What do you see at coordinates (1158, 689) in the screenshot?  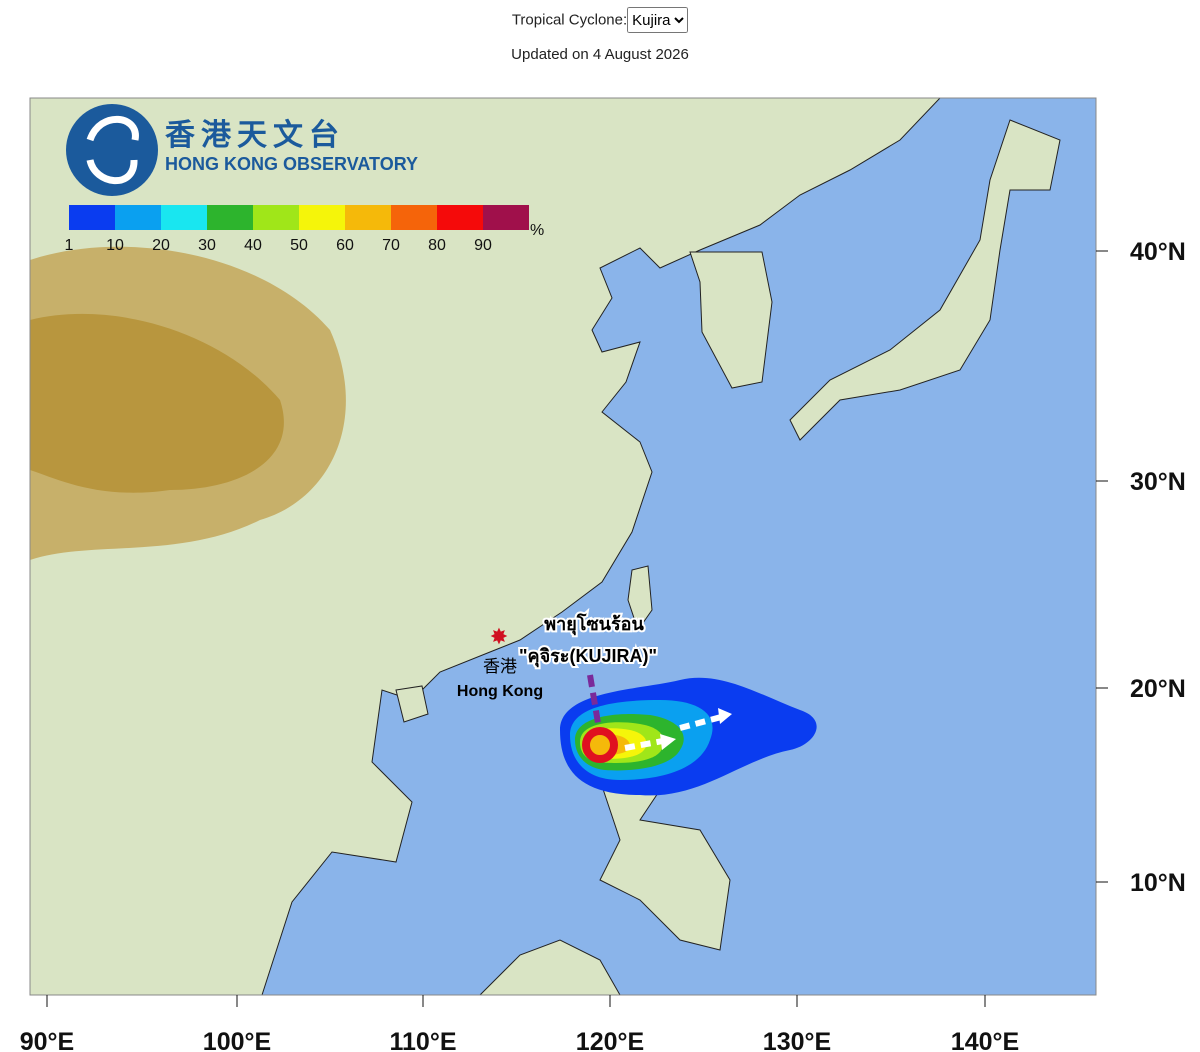 I see `lat-label: 20°N` at bounding box center [1158, 689].